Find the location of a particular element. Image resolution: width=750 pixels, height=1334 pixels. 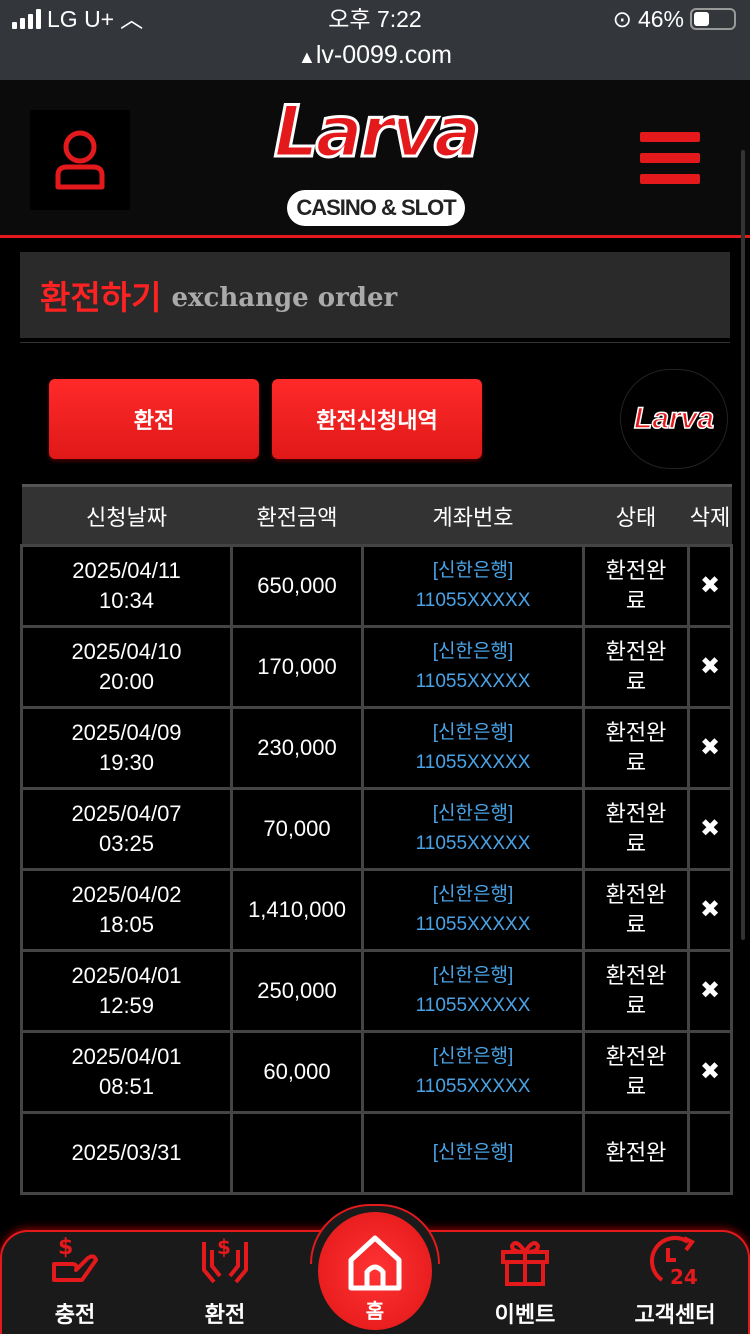

cell-amount: 1,410,000 is located at coordinates (297, 910).